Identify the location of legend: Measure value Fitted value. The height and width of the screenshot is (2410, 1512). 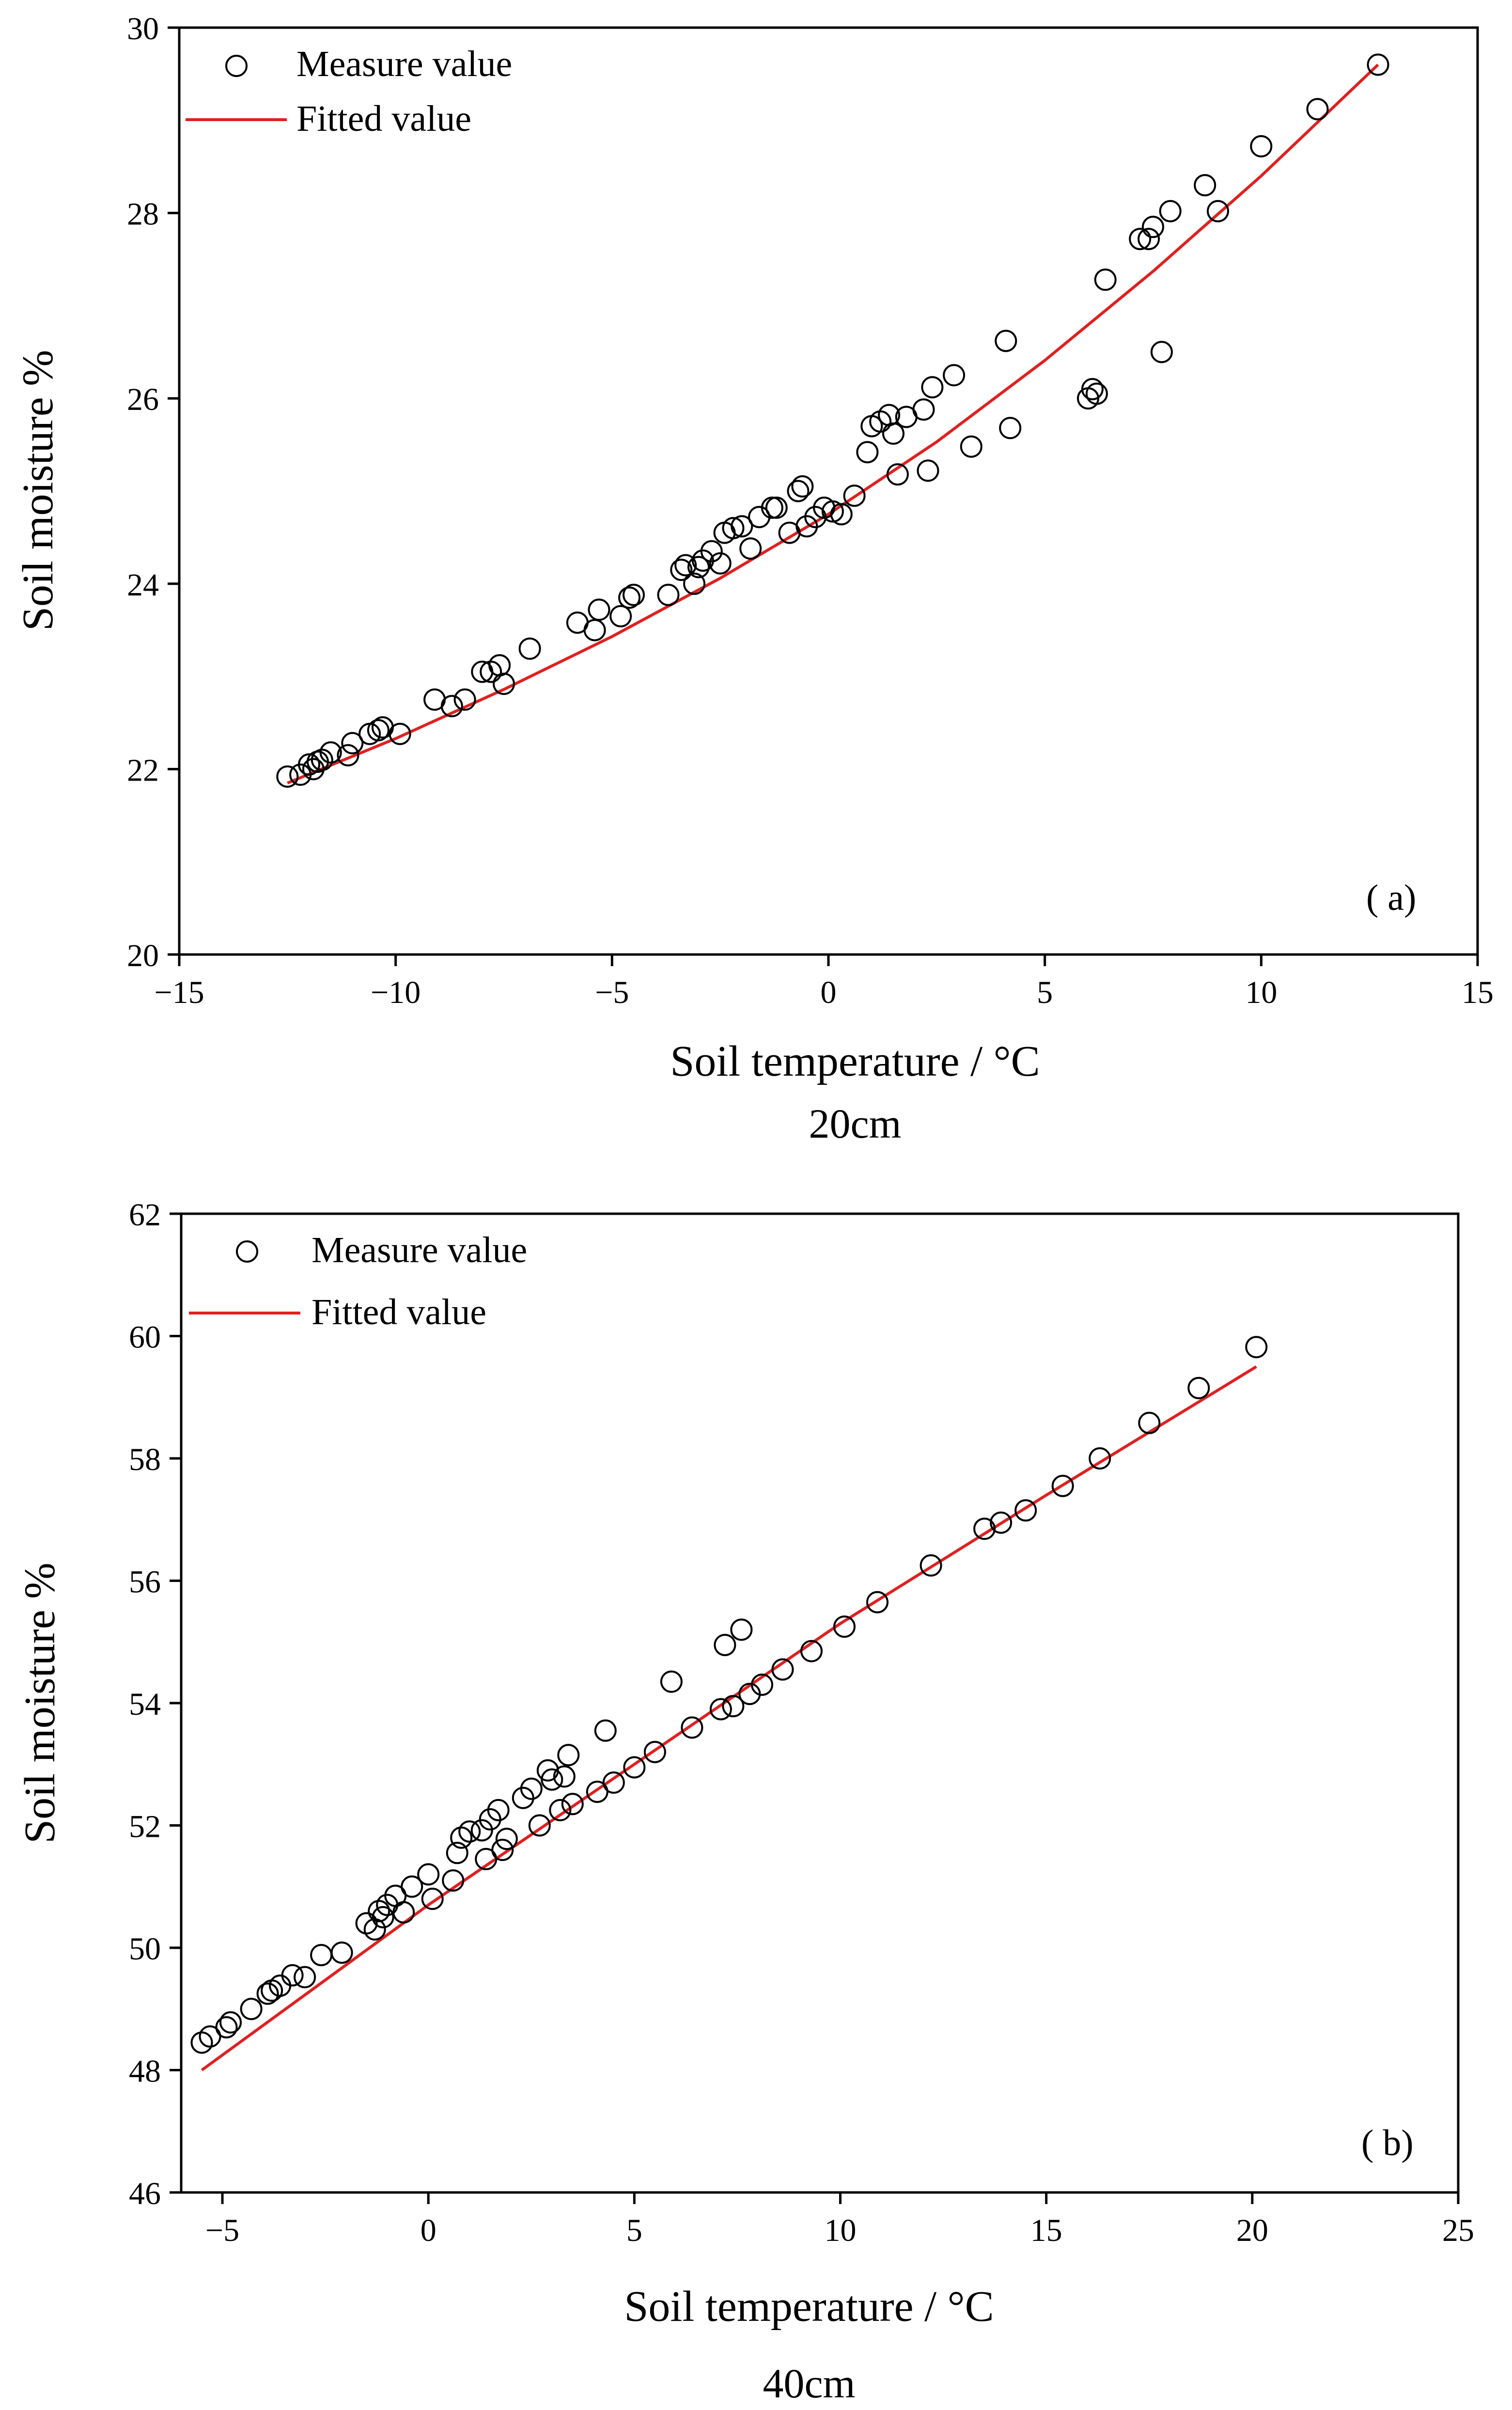
(358, 1281).